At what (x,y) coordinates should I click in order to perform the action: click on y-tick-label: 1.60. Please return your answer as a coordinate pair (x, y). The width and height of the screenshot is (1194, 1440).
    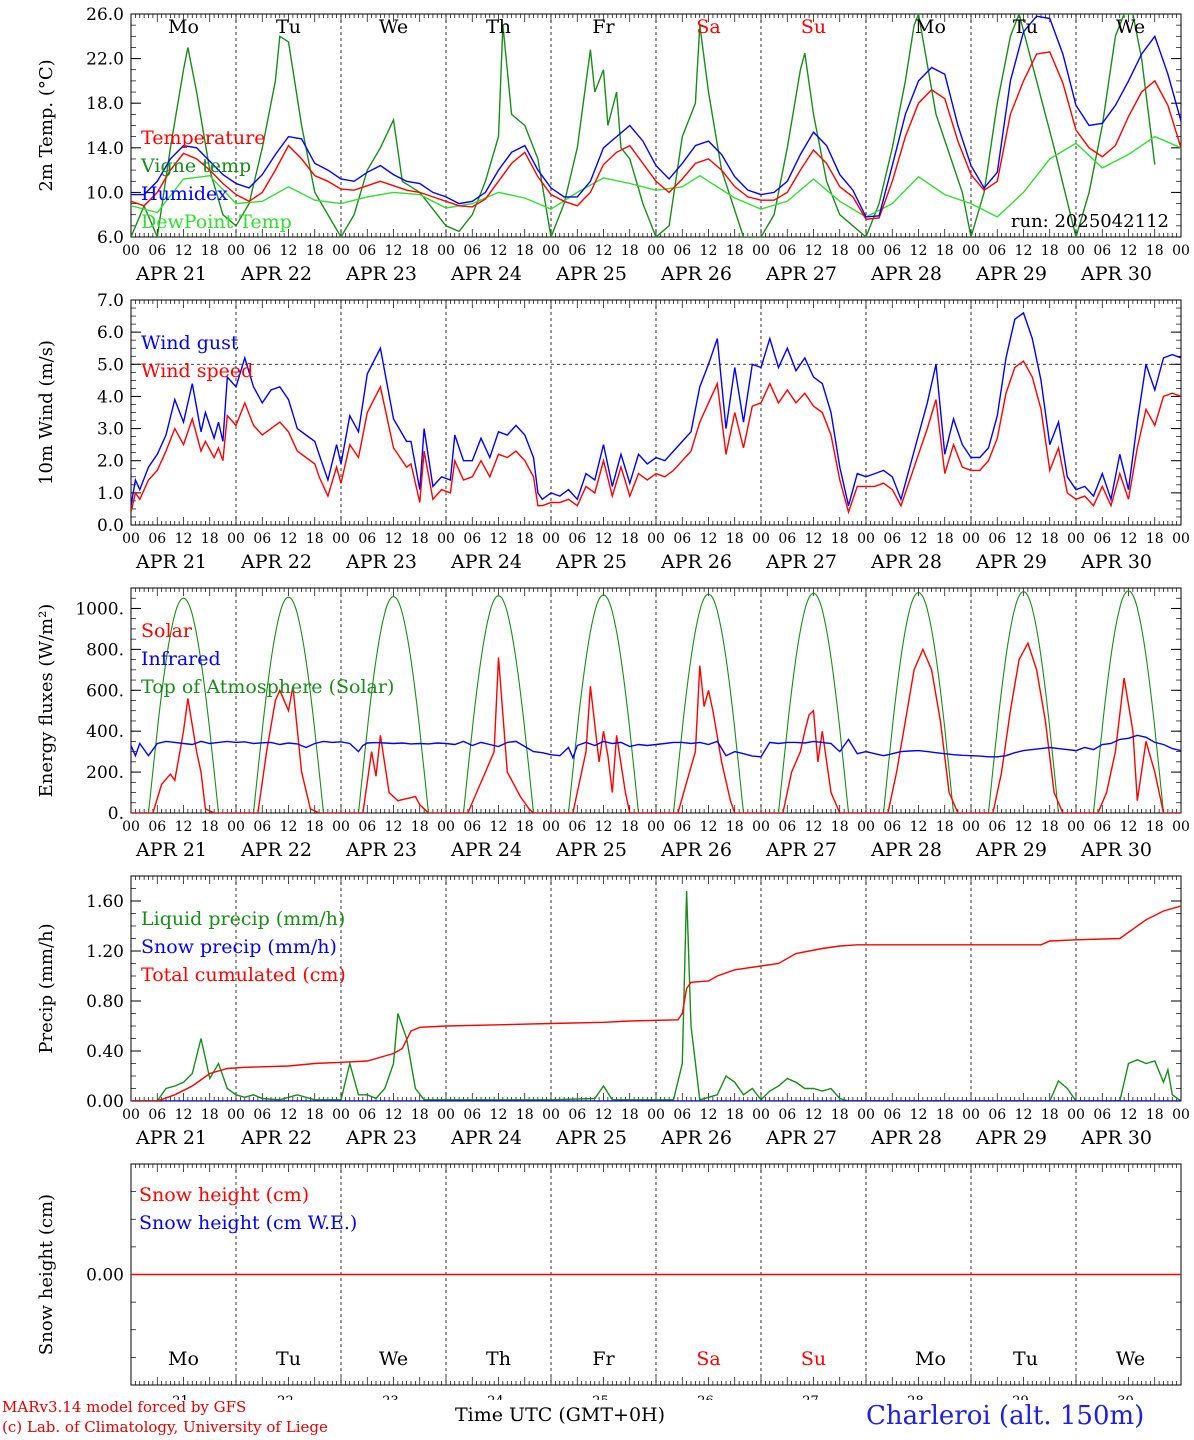
    Looking at the image, I should click on (105, 902).